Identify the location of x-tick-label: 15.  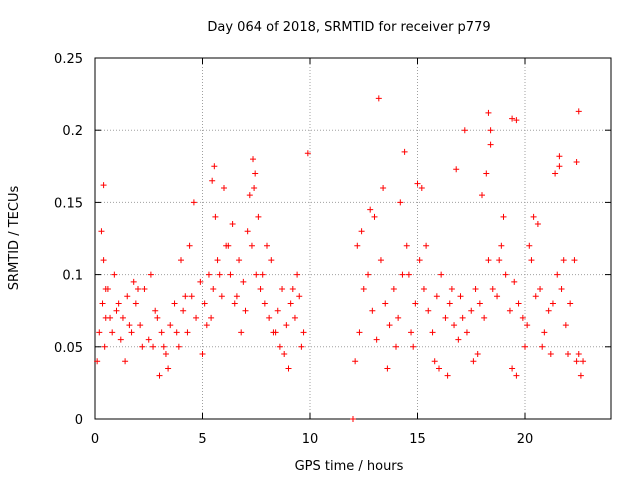
(417, 439).